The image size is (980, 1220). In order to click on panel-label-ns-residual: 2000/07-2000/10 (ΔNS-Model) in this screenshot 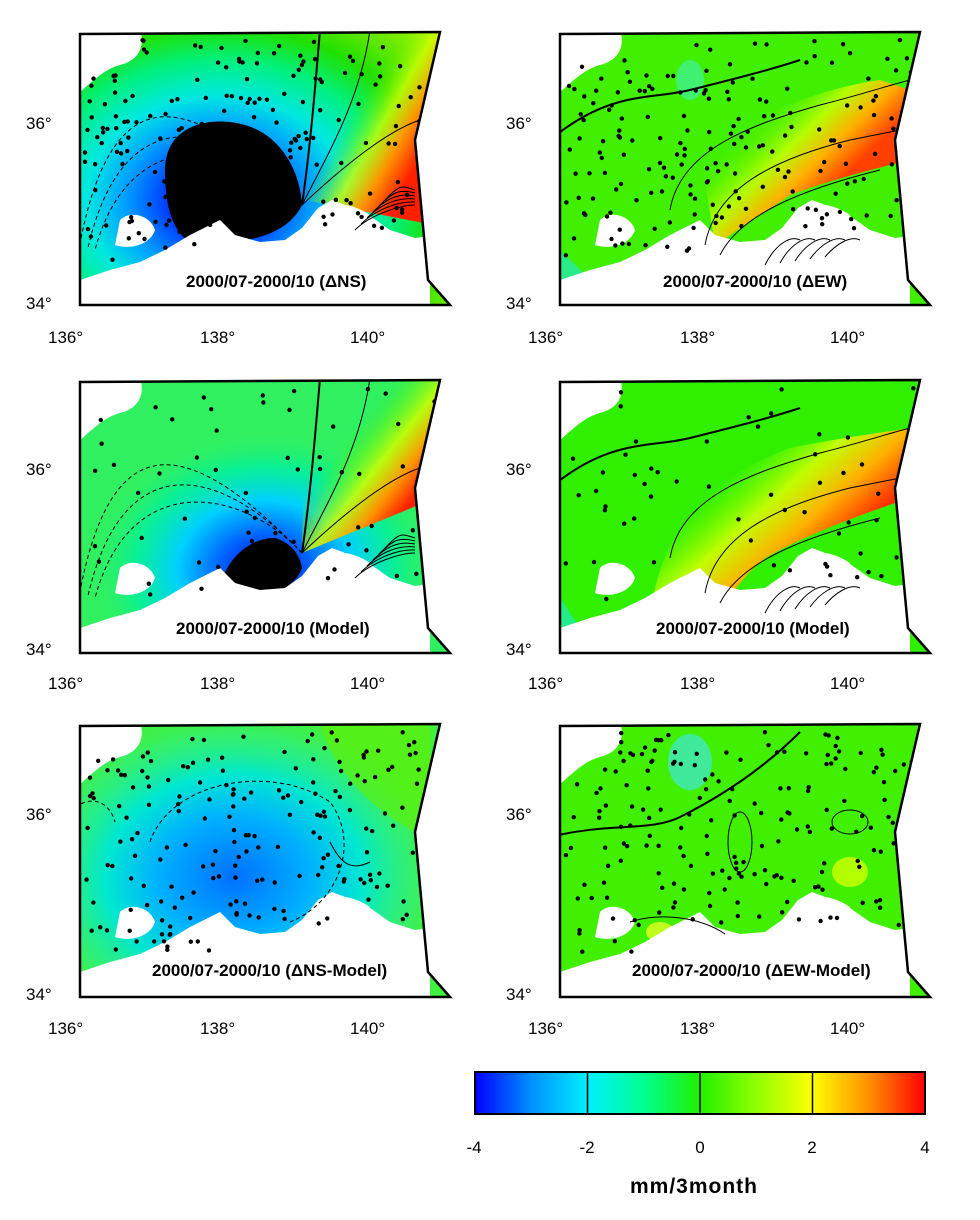, I will do `click(270, 970)`.